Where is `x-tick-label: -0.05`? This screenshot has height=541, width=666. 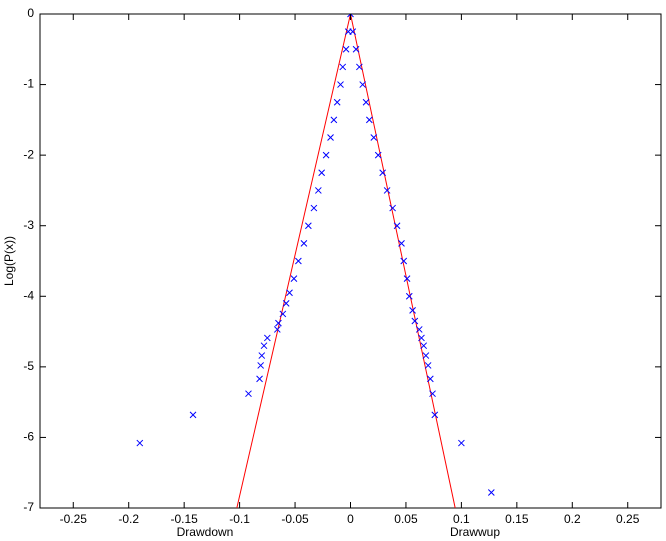
x-tick-label: -0.05 is located at coordinates (295, 519).